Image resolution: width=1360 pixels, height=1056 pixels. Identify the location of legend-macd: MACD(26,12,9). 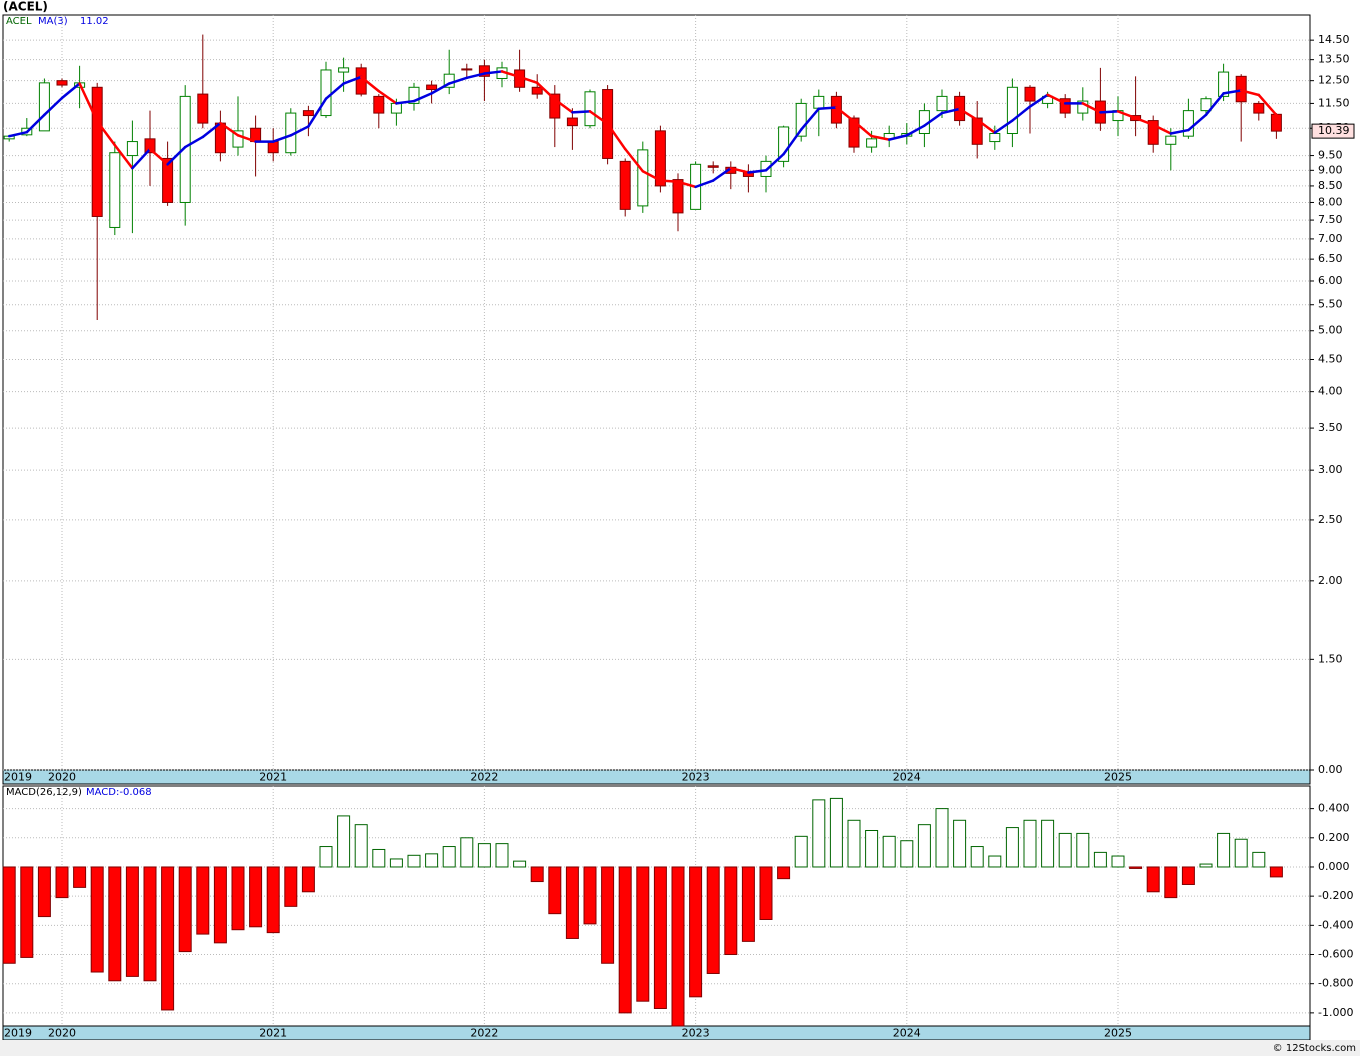
(44, 792).